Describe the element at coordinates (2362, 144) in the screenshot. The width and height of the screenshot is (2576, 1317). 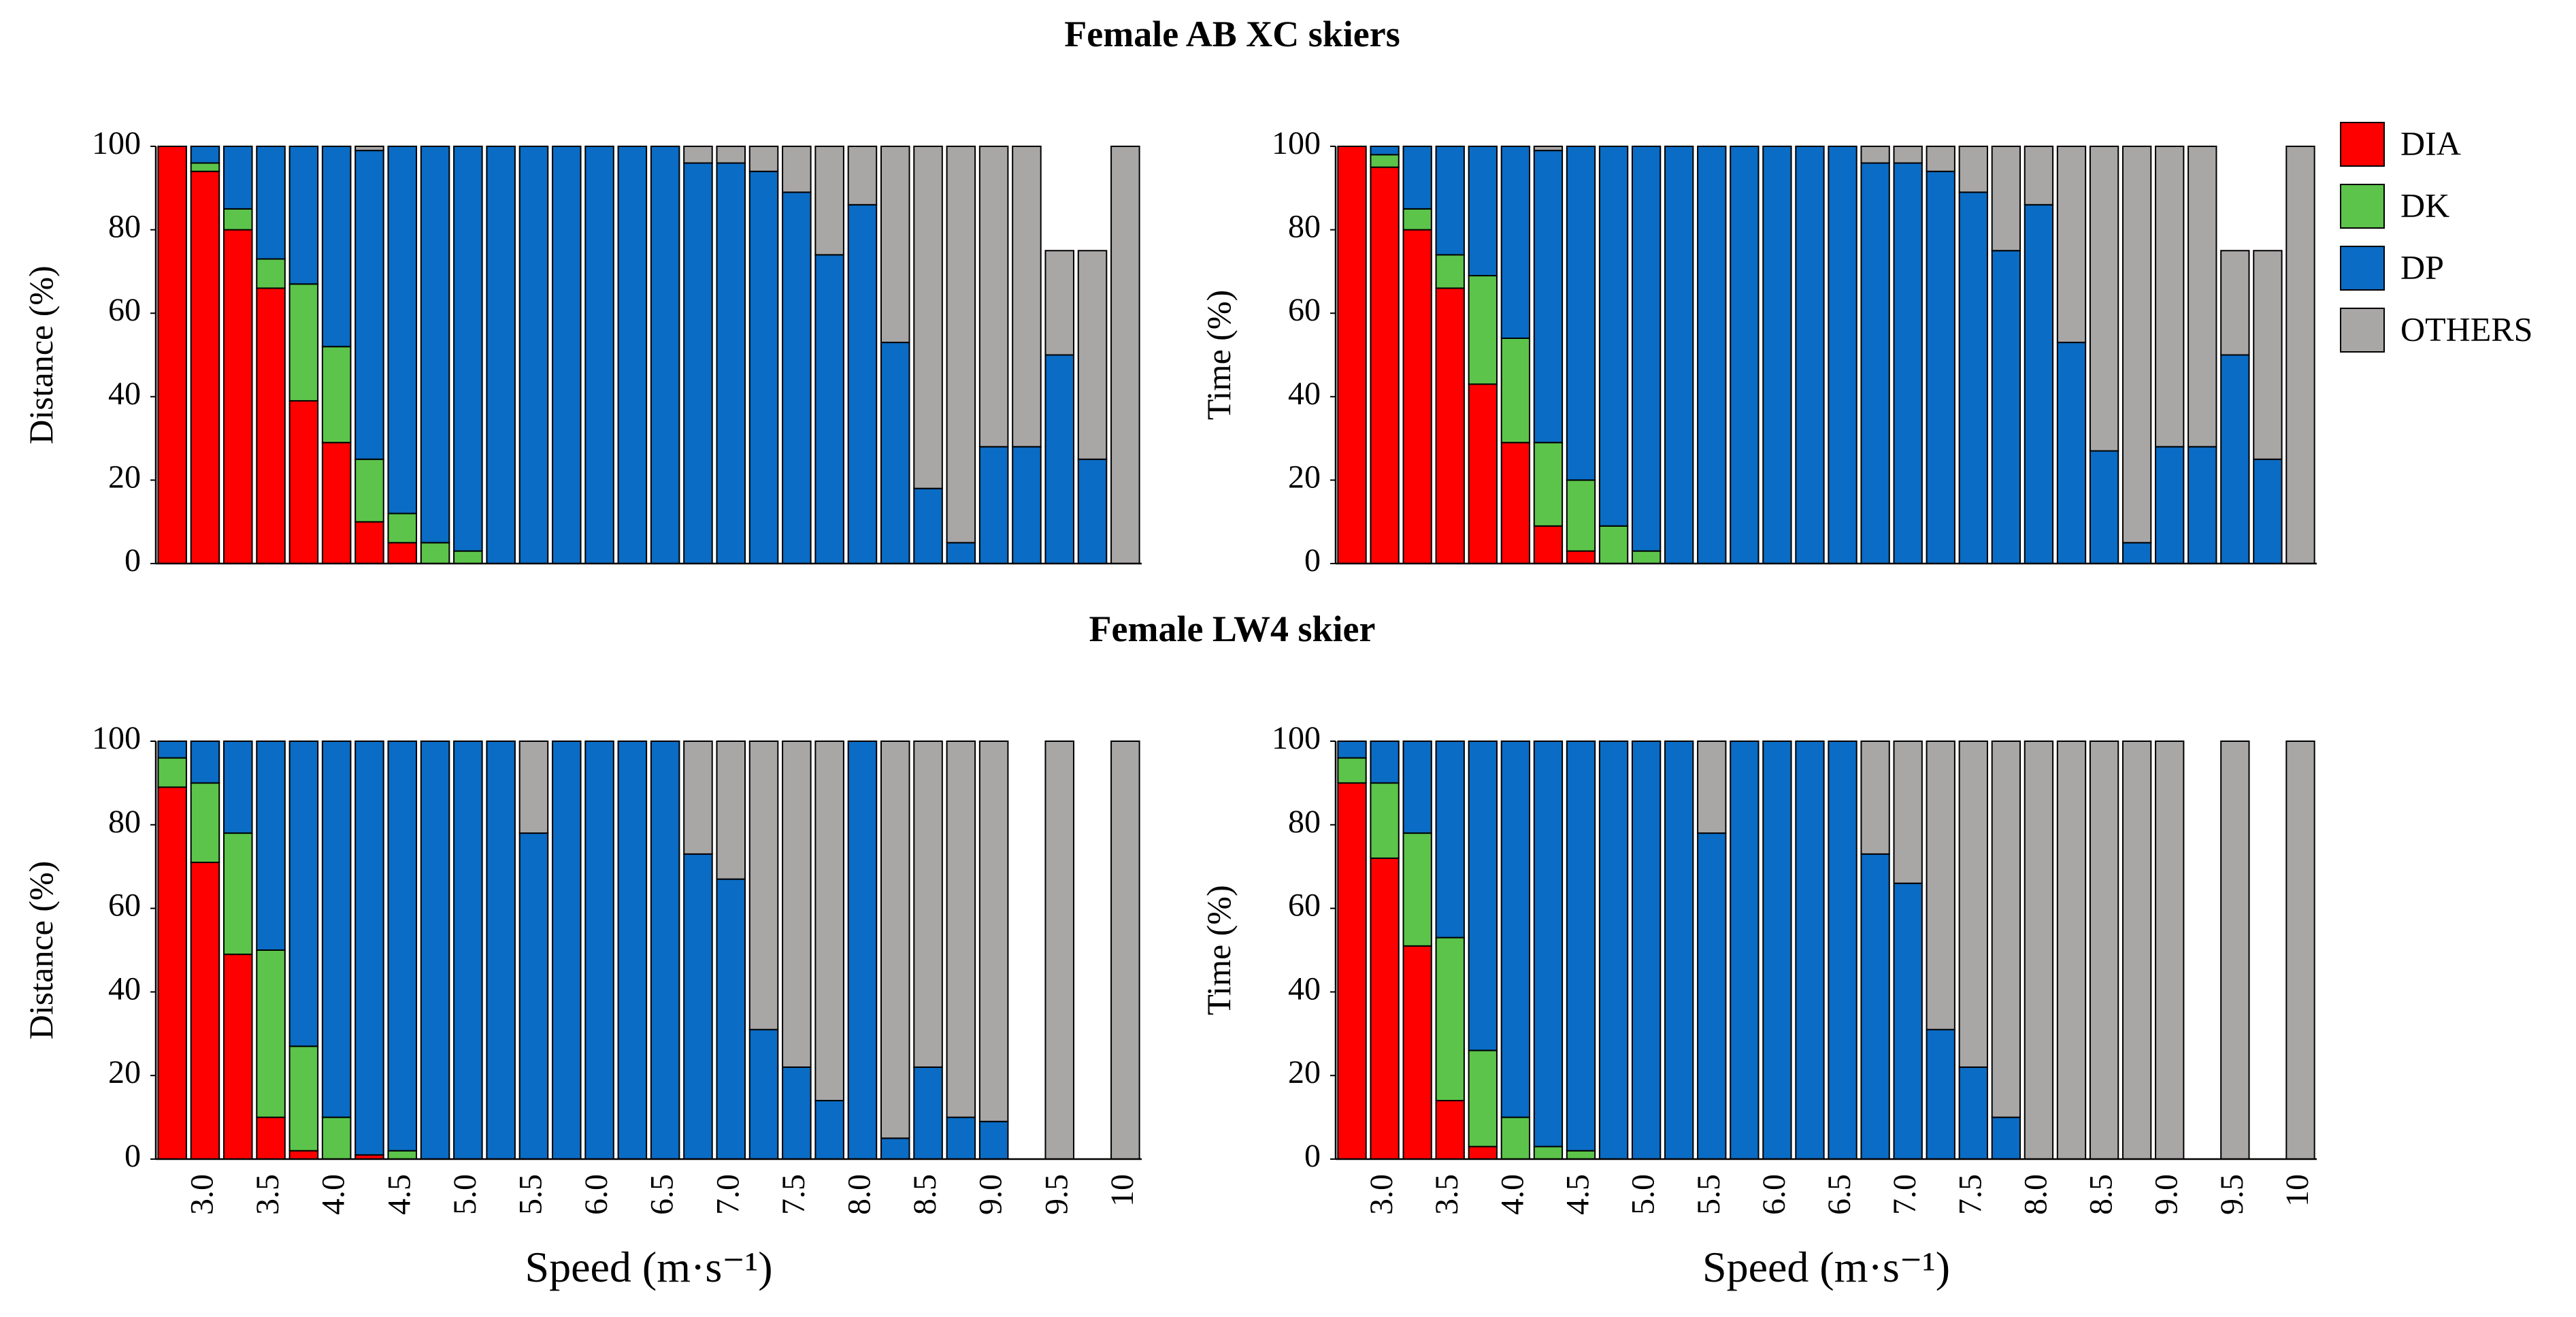
I see `legend-swatch` at that location.